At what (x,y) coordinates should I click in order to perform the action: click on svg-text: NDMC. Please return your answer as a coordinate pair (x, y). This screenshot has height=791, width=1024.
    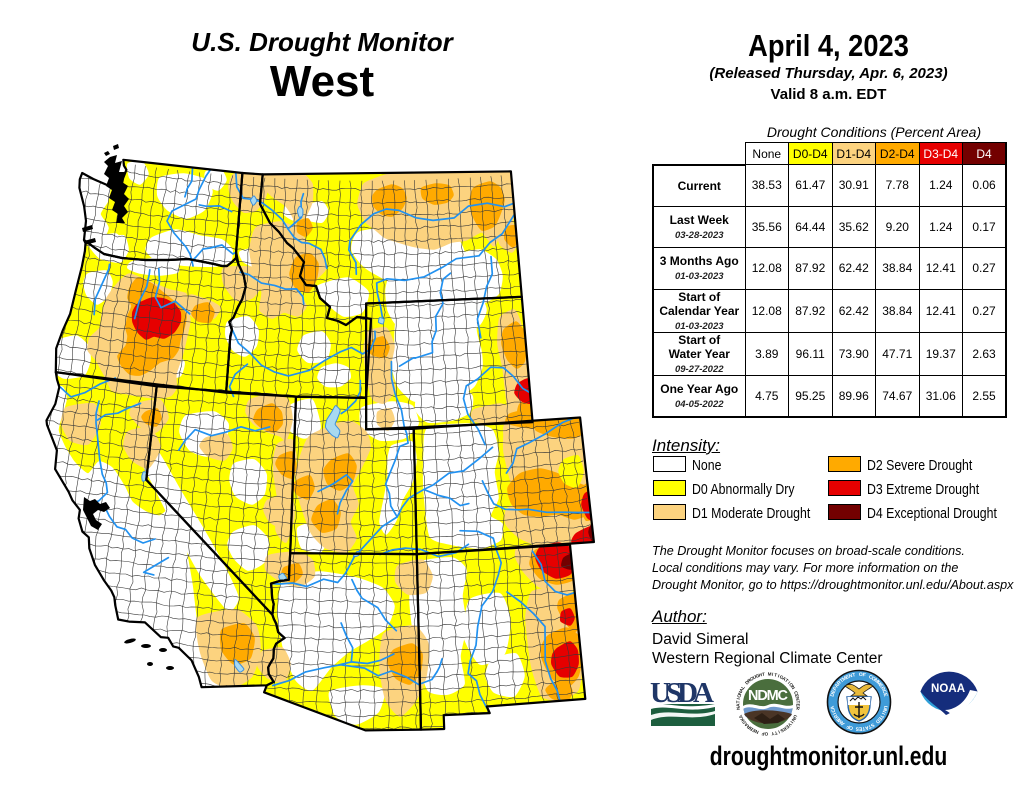
    Looking at the image, I should click on (768, 696).